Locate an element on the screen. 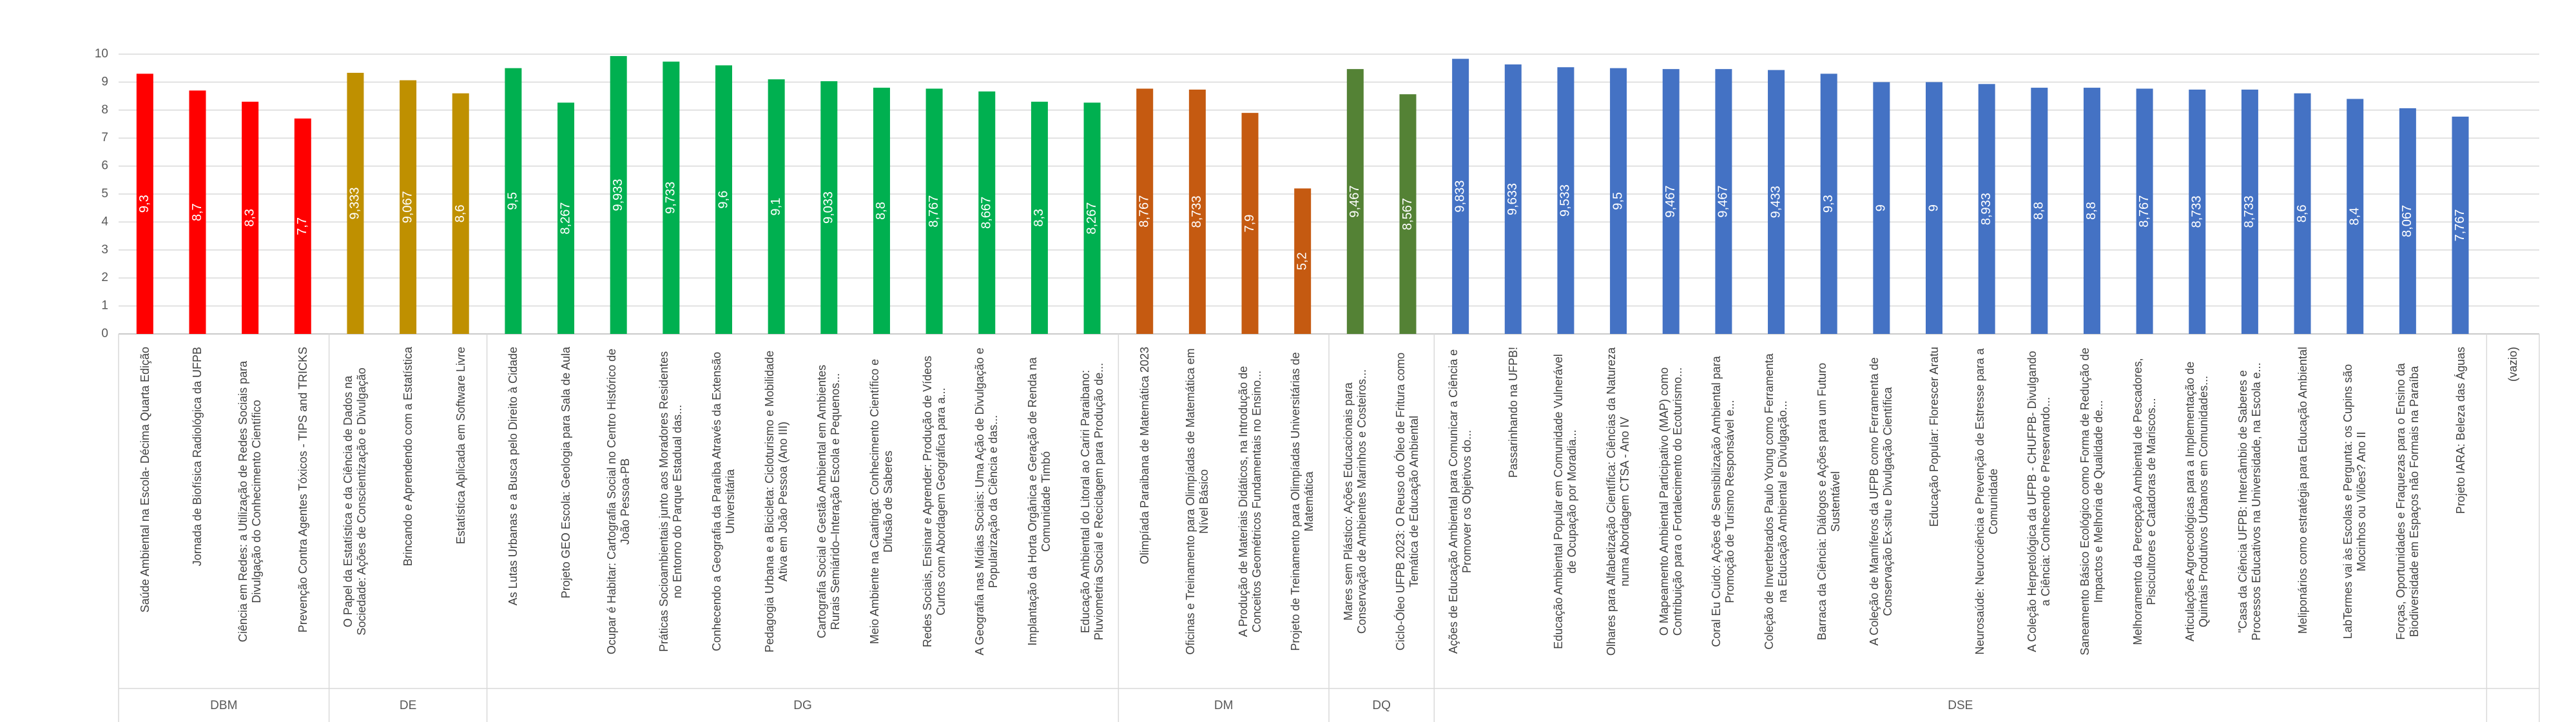 The height and width of the screenshot is (722, 2576). value-label: 8,767 is located at coordinates (1144, 212).